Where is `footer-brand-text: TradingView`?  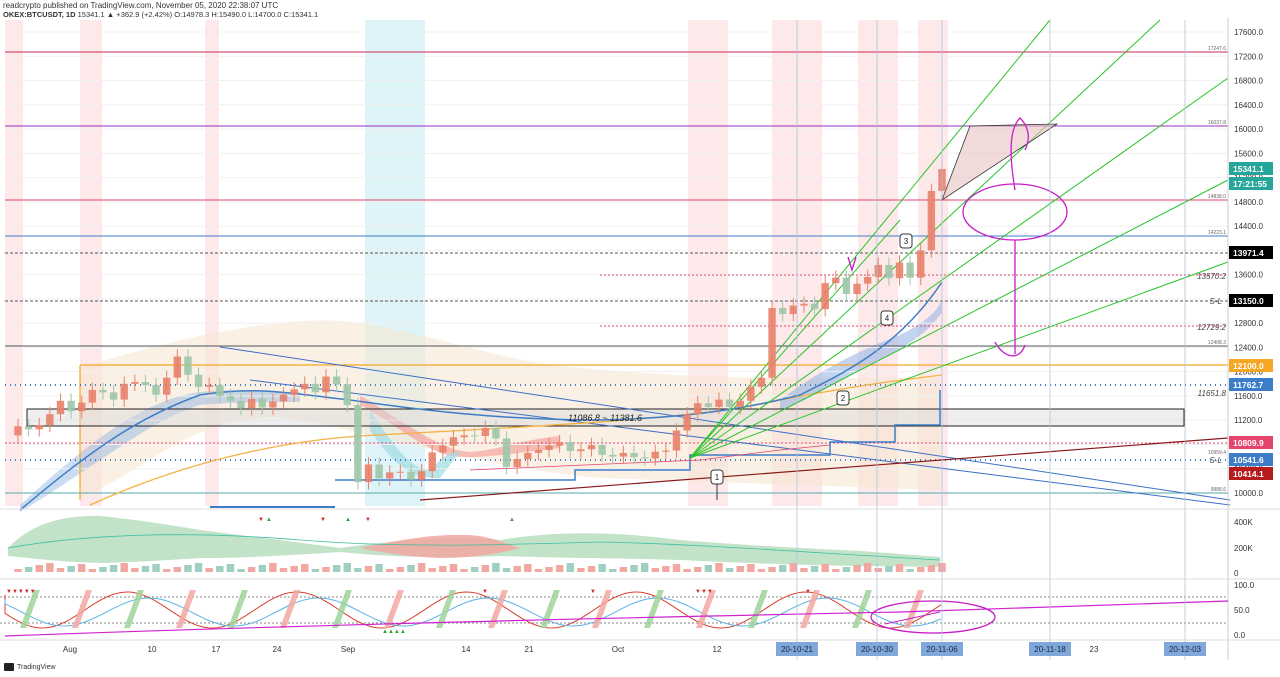 footer-brand-text: TradingView is located at coordinates (36, 667).